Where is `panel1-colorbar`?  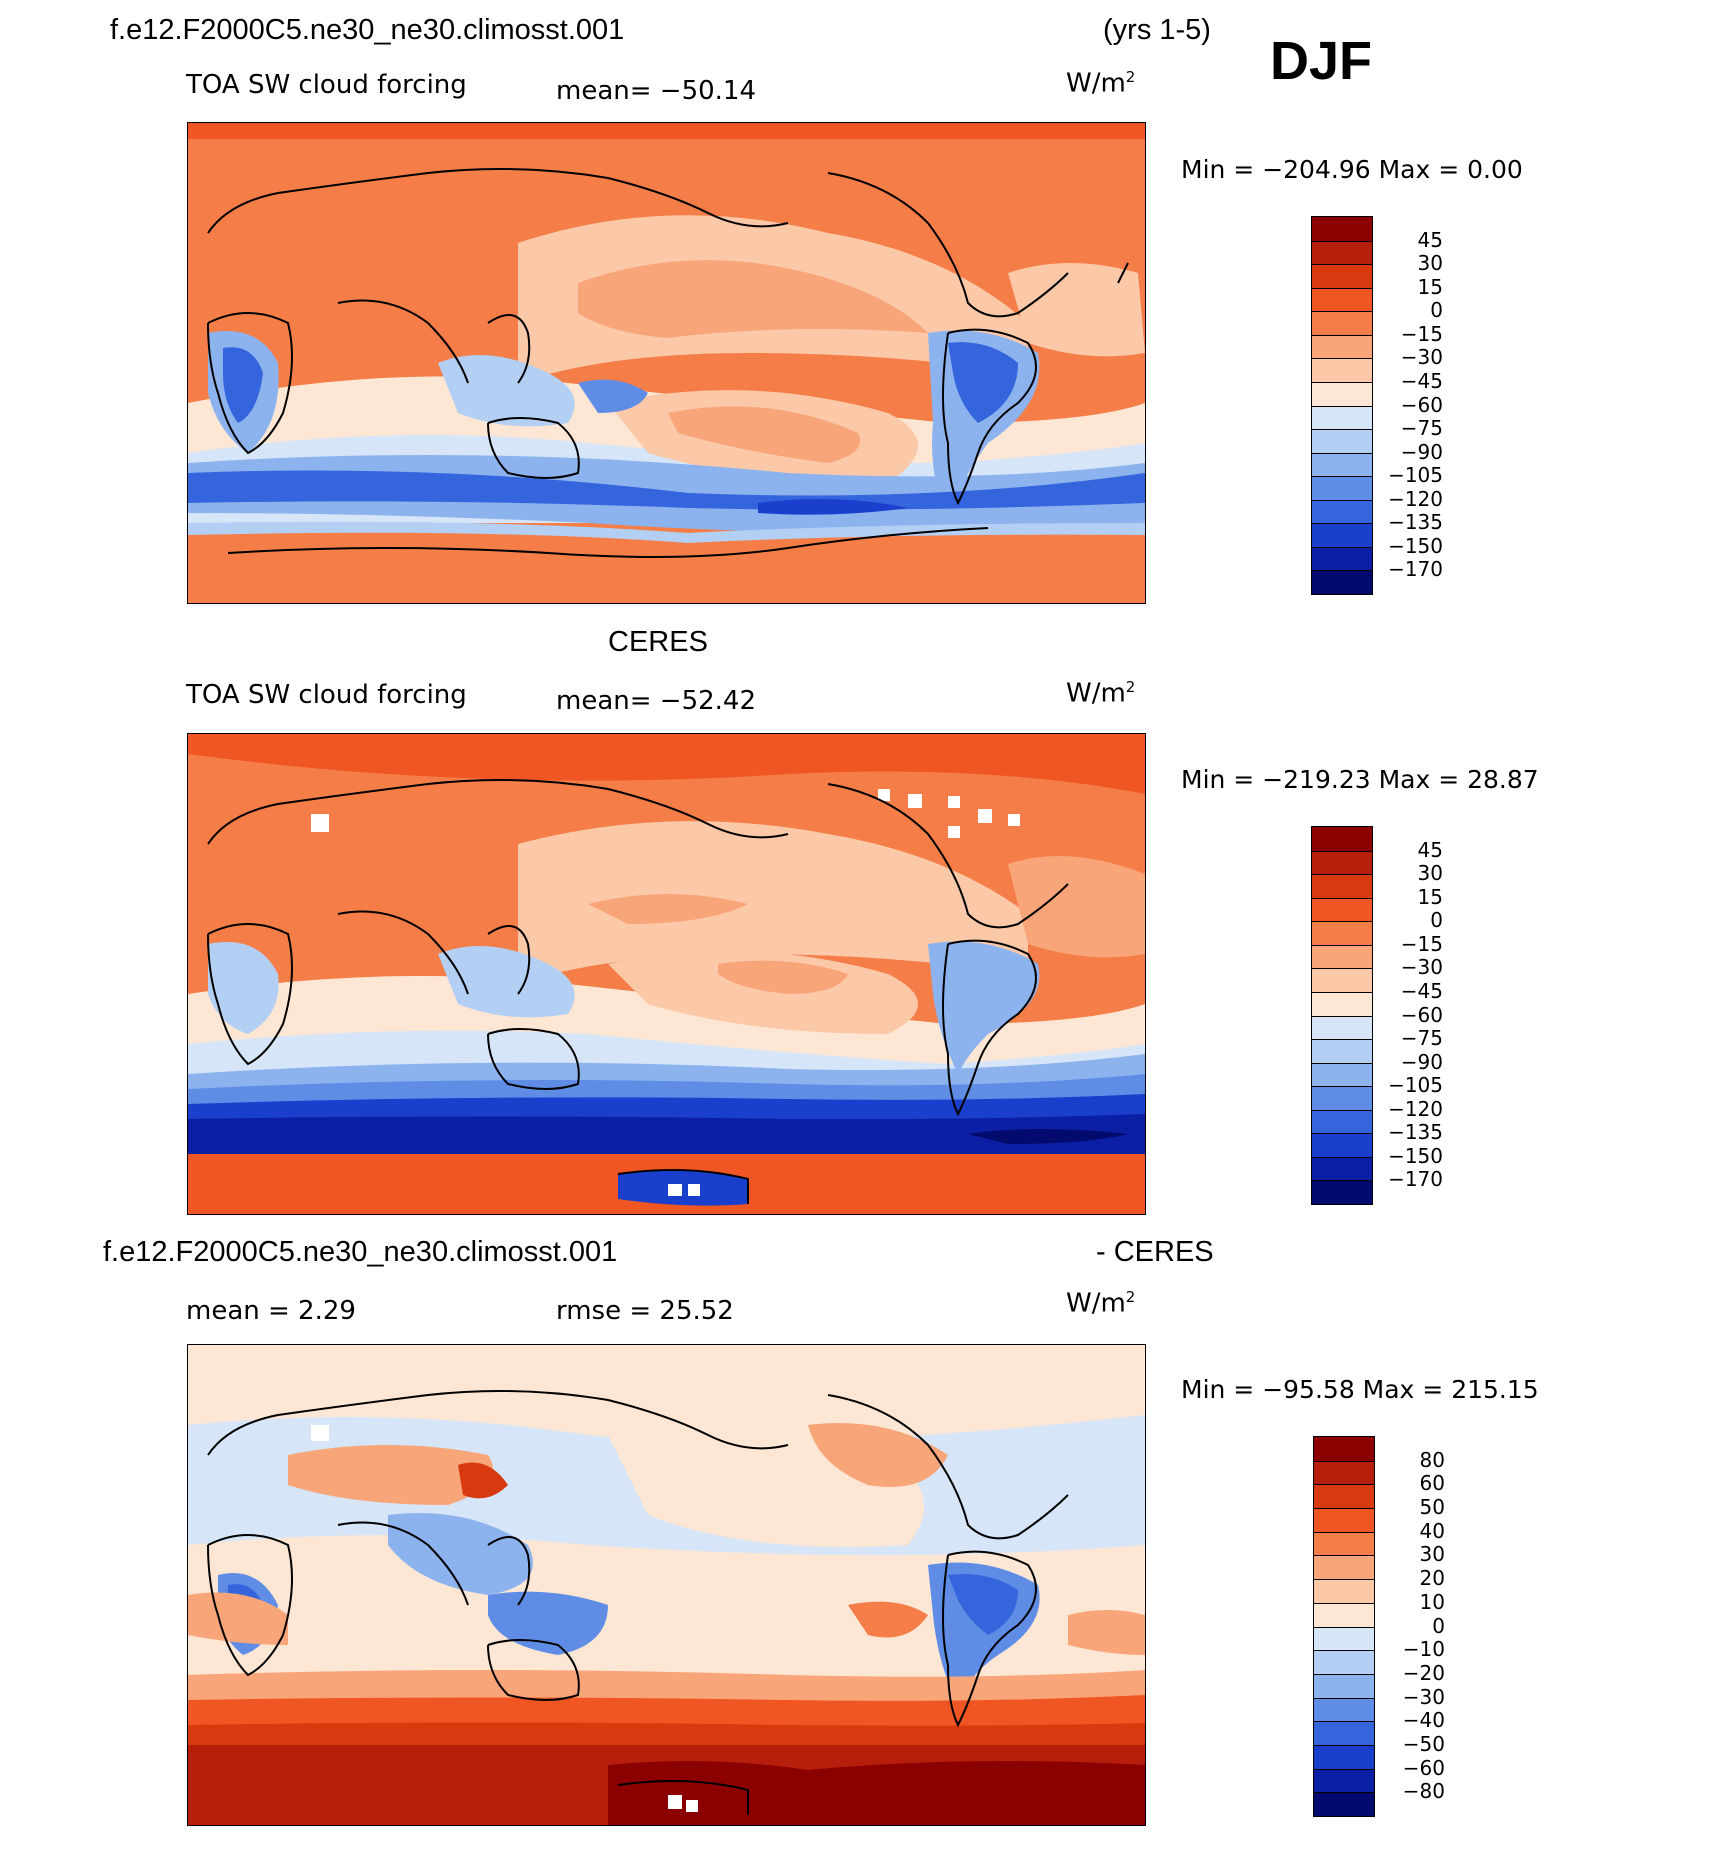
panel1-colorbar is located at coordinates (1342, 405).